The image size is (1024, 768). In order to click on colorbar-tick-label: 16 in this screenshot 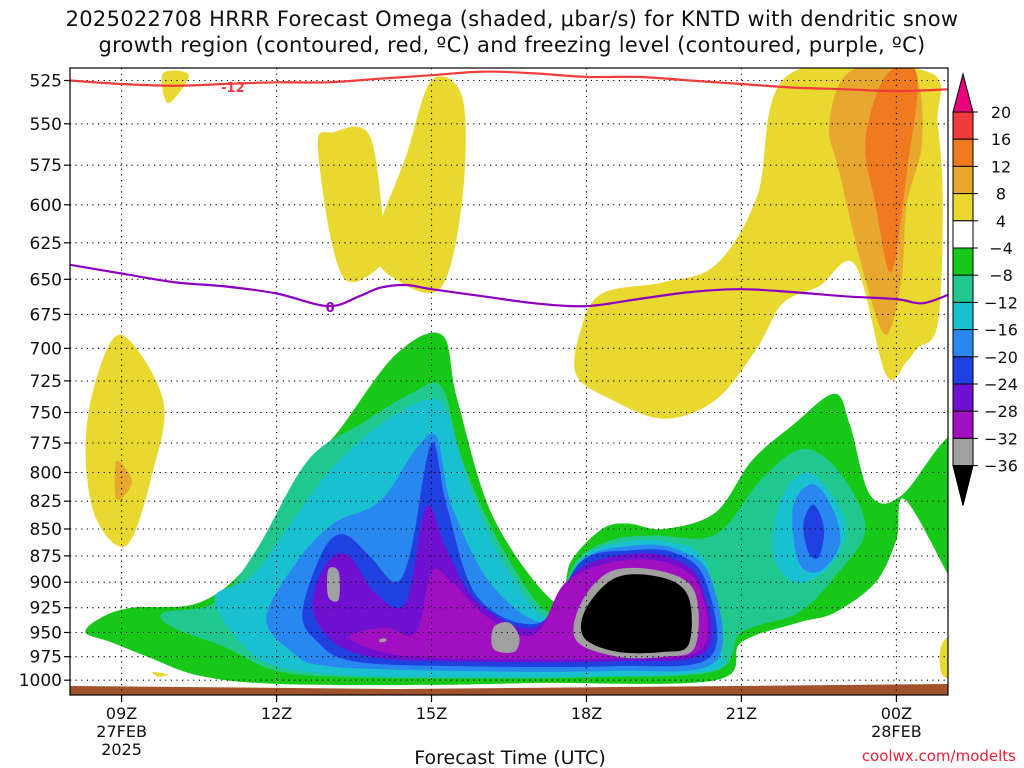, I will do `click(1001, 139)`.